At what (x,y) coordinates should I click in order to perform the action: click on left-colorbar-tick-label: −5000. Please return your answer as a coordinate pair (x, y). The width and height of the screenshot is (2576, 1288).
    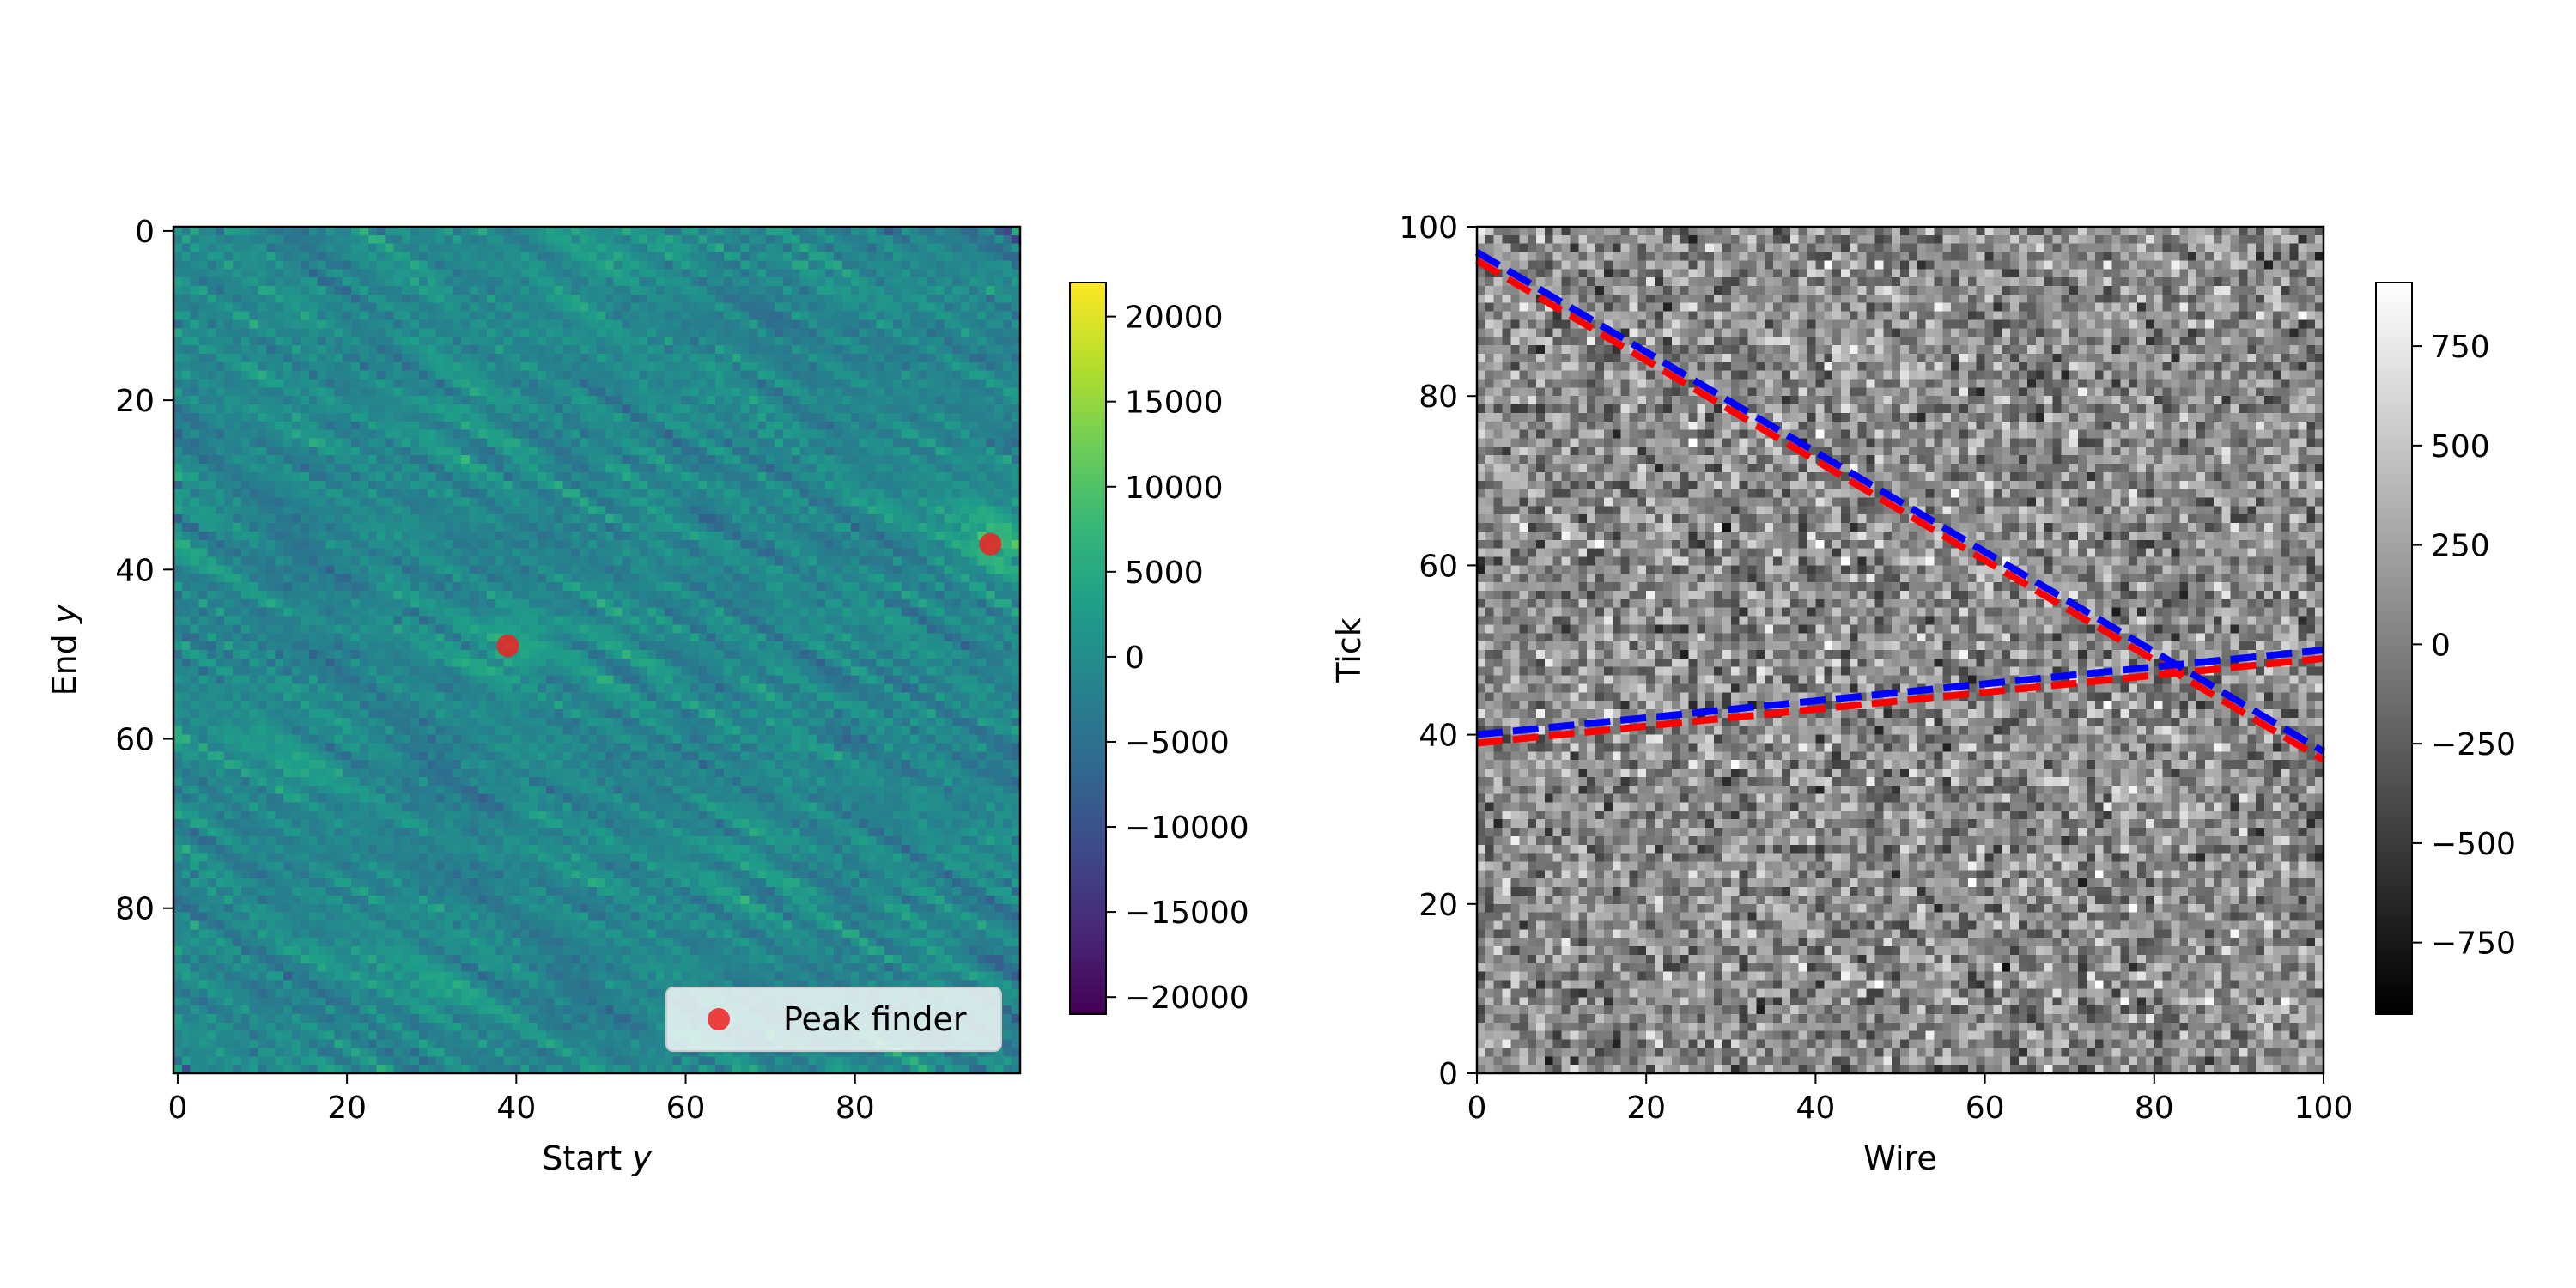
    Looking at the image, I should click on (1177, 744).